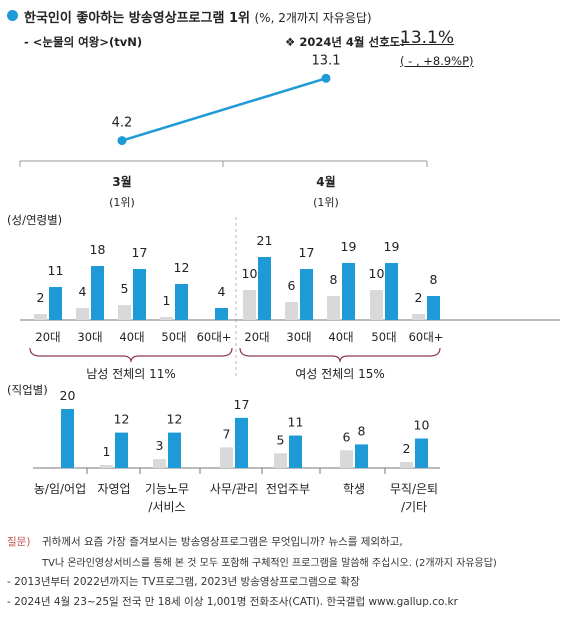 The image size is (579, 639). I want to click on line-point-label: 4.2, so click(122, 123).